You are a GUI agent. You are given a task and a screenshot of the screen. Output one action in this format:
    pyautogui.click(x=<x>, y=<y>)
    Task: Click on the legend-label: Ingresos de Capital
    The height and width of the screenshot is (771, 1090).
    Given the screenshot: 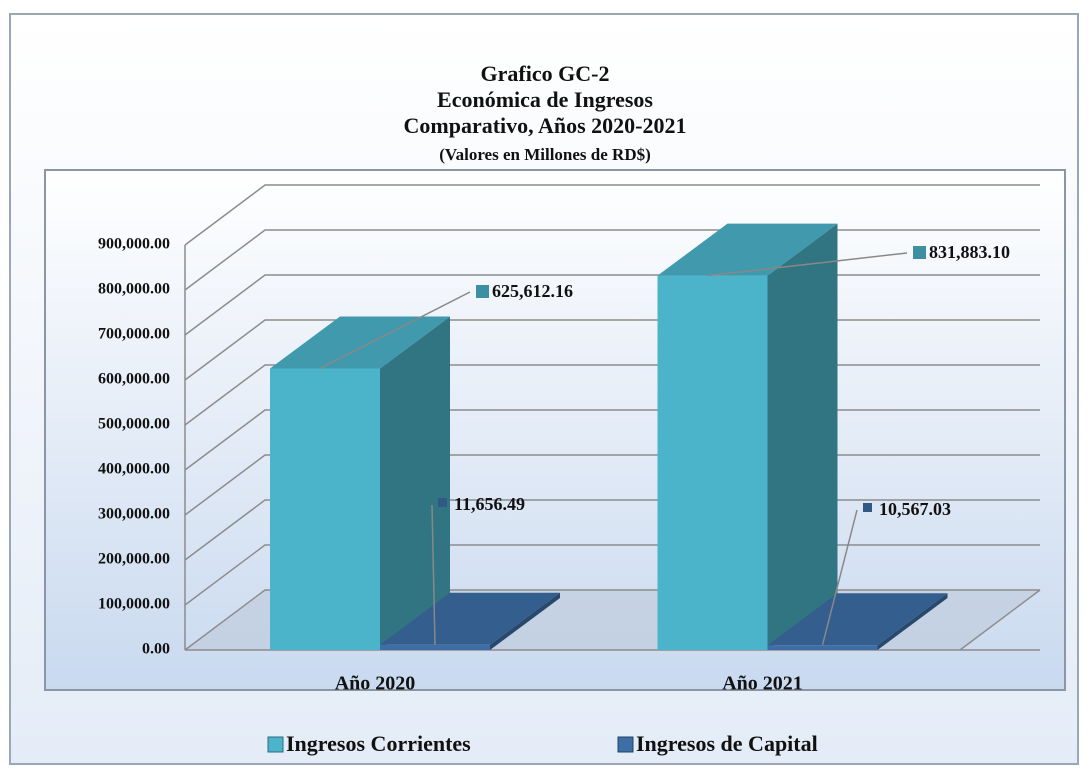 What is the action you would take?
    pyautogui.click(x=727, y=743)
    